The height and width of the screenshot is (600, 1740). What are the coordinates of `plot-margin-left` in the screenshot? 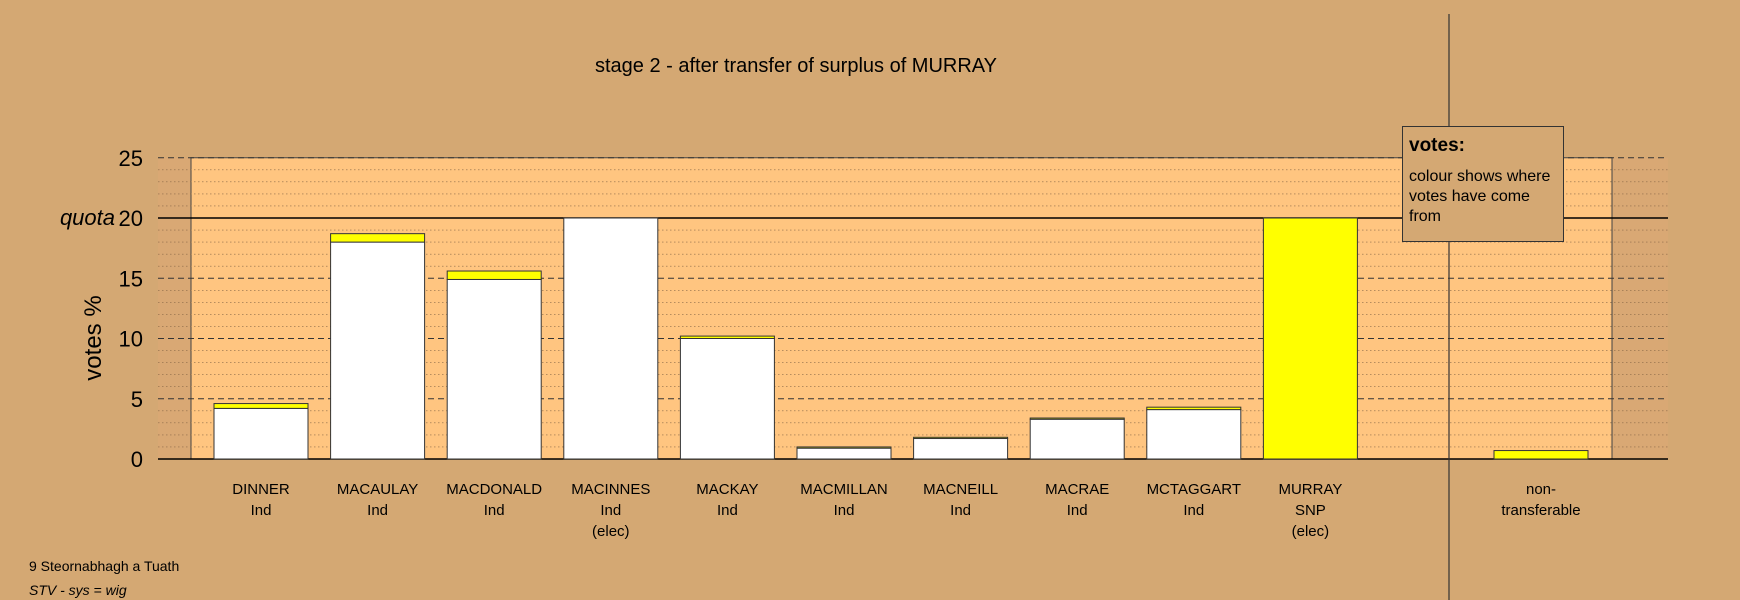 It's located at (174, 308).